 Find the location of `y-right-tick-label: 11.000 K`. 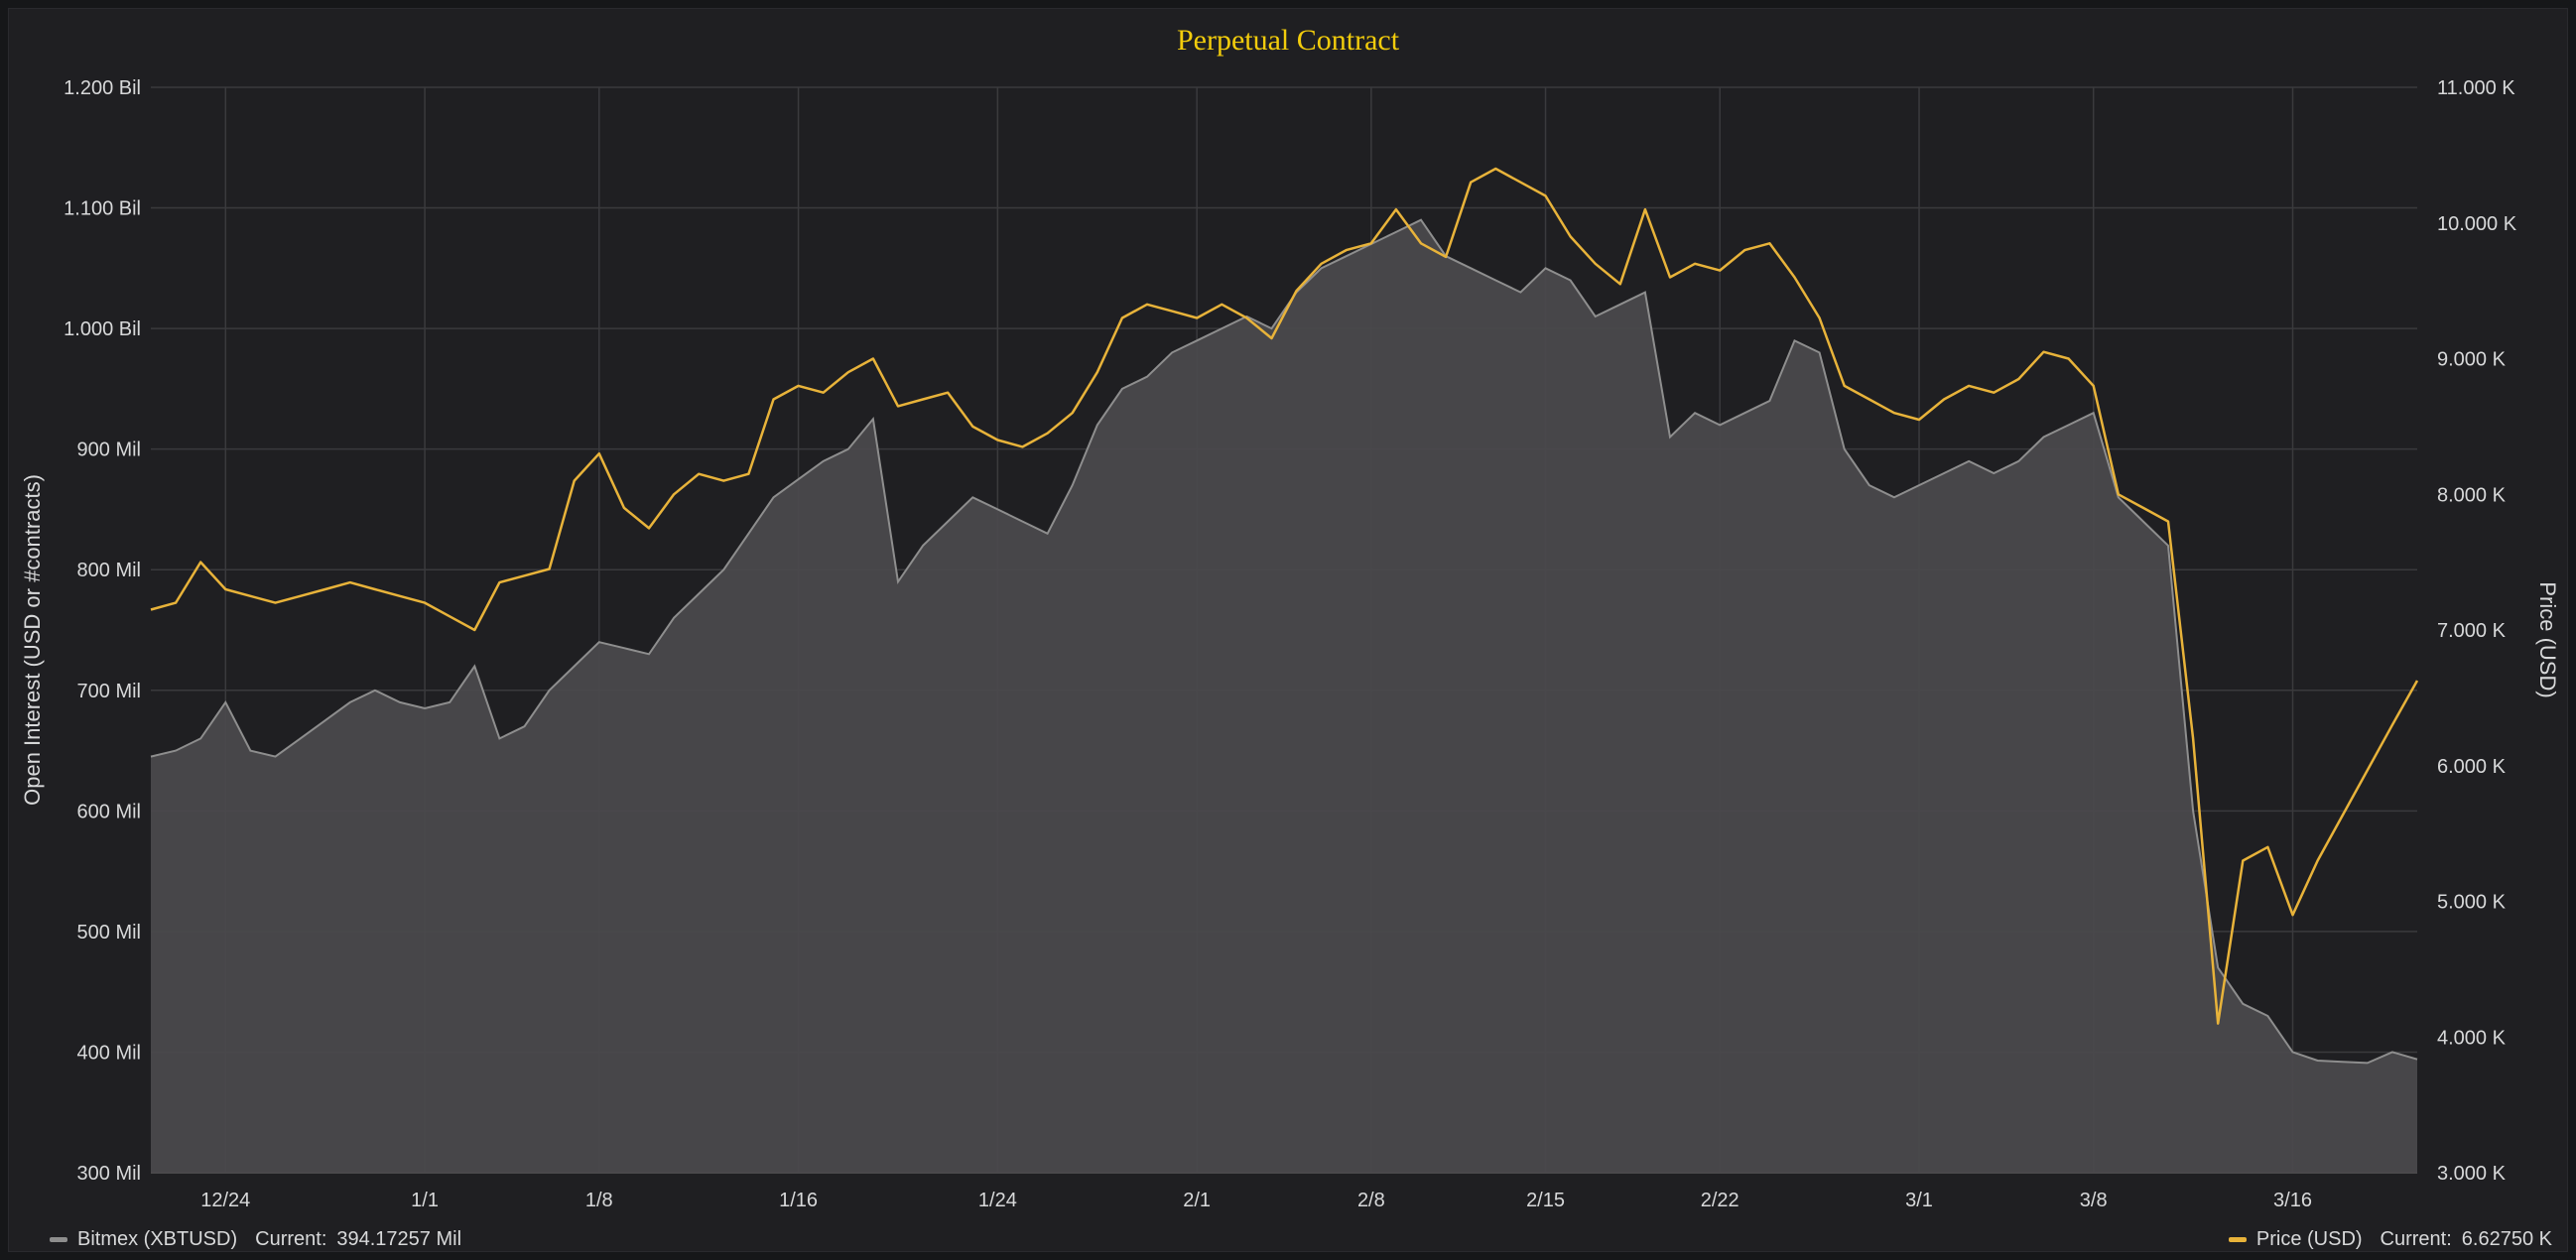

y-right-tick-label: 11.000 K is located at coordinates (2476, 88).